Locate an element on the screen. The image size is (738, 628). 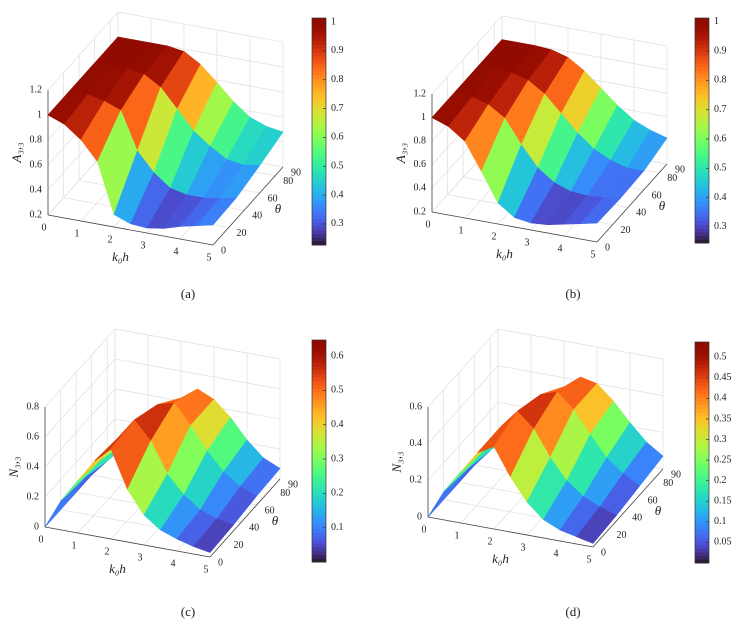
z-axis-label: A₃,₃ is located at coordinates (400, 153).